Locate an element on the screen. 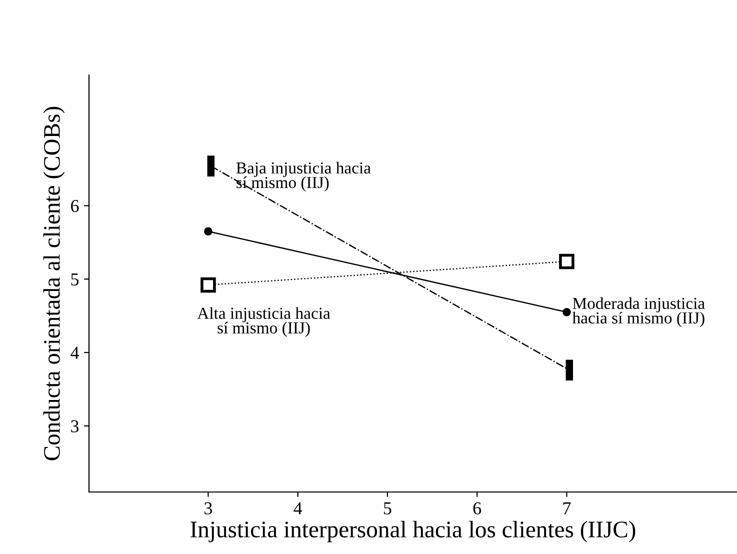 The height and width of the screenshot is (554, 737). y-axis-title: Conducta orientada al cliente (COBs) is located at coordinates (54, 283).